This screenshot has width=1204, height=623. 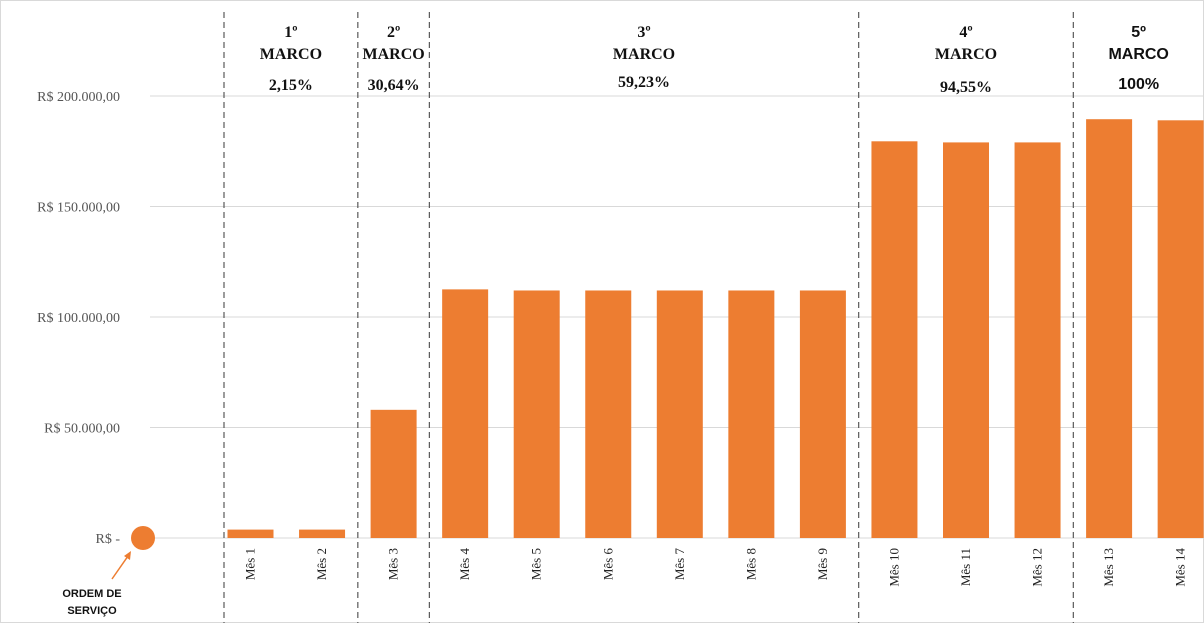 I want to click on milestone-percent: 30,64%, so click(x=394, y=85).